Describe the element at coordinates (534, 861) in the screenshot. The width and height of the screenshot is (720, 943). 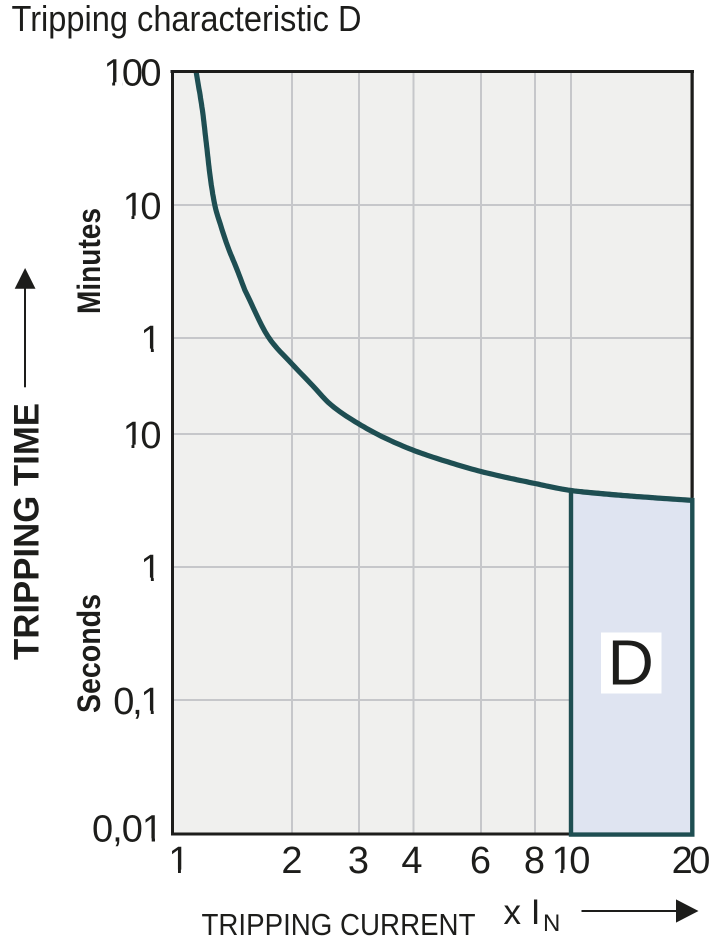
I see `svg-text: 8` at that location.